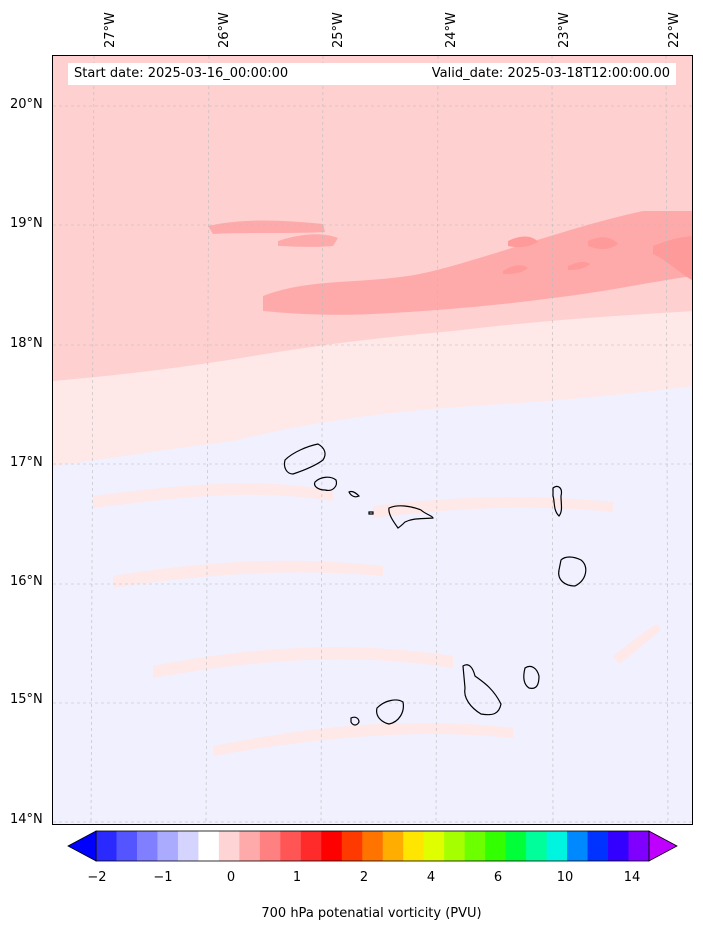 The height and width of the screenshot is (935, 703). I want to click on island-brava, so click(355, 721).